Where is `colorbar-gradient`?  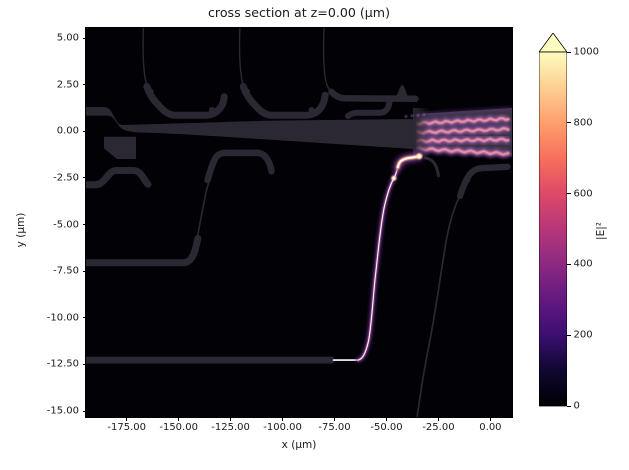
colorbar-gradient is located at coordinates (553, 219).